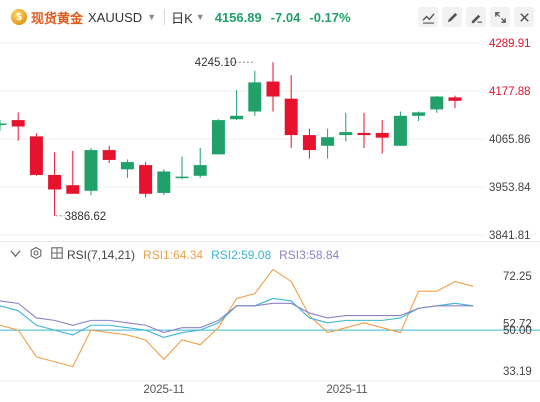 This screenshot has width=540, height=402. What do you see at coordinates (428, 17) in the screenshot?
I see `line-chart-icon` at bounding box center [428, 17].